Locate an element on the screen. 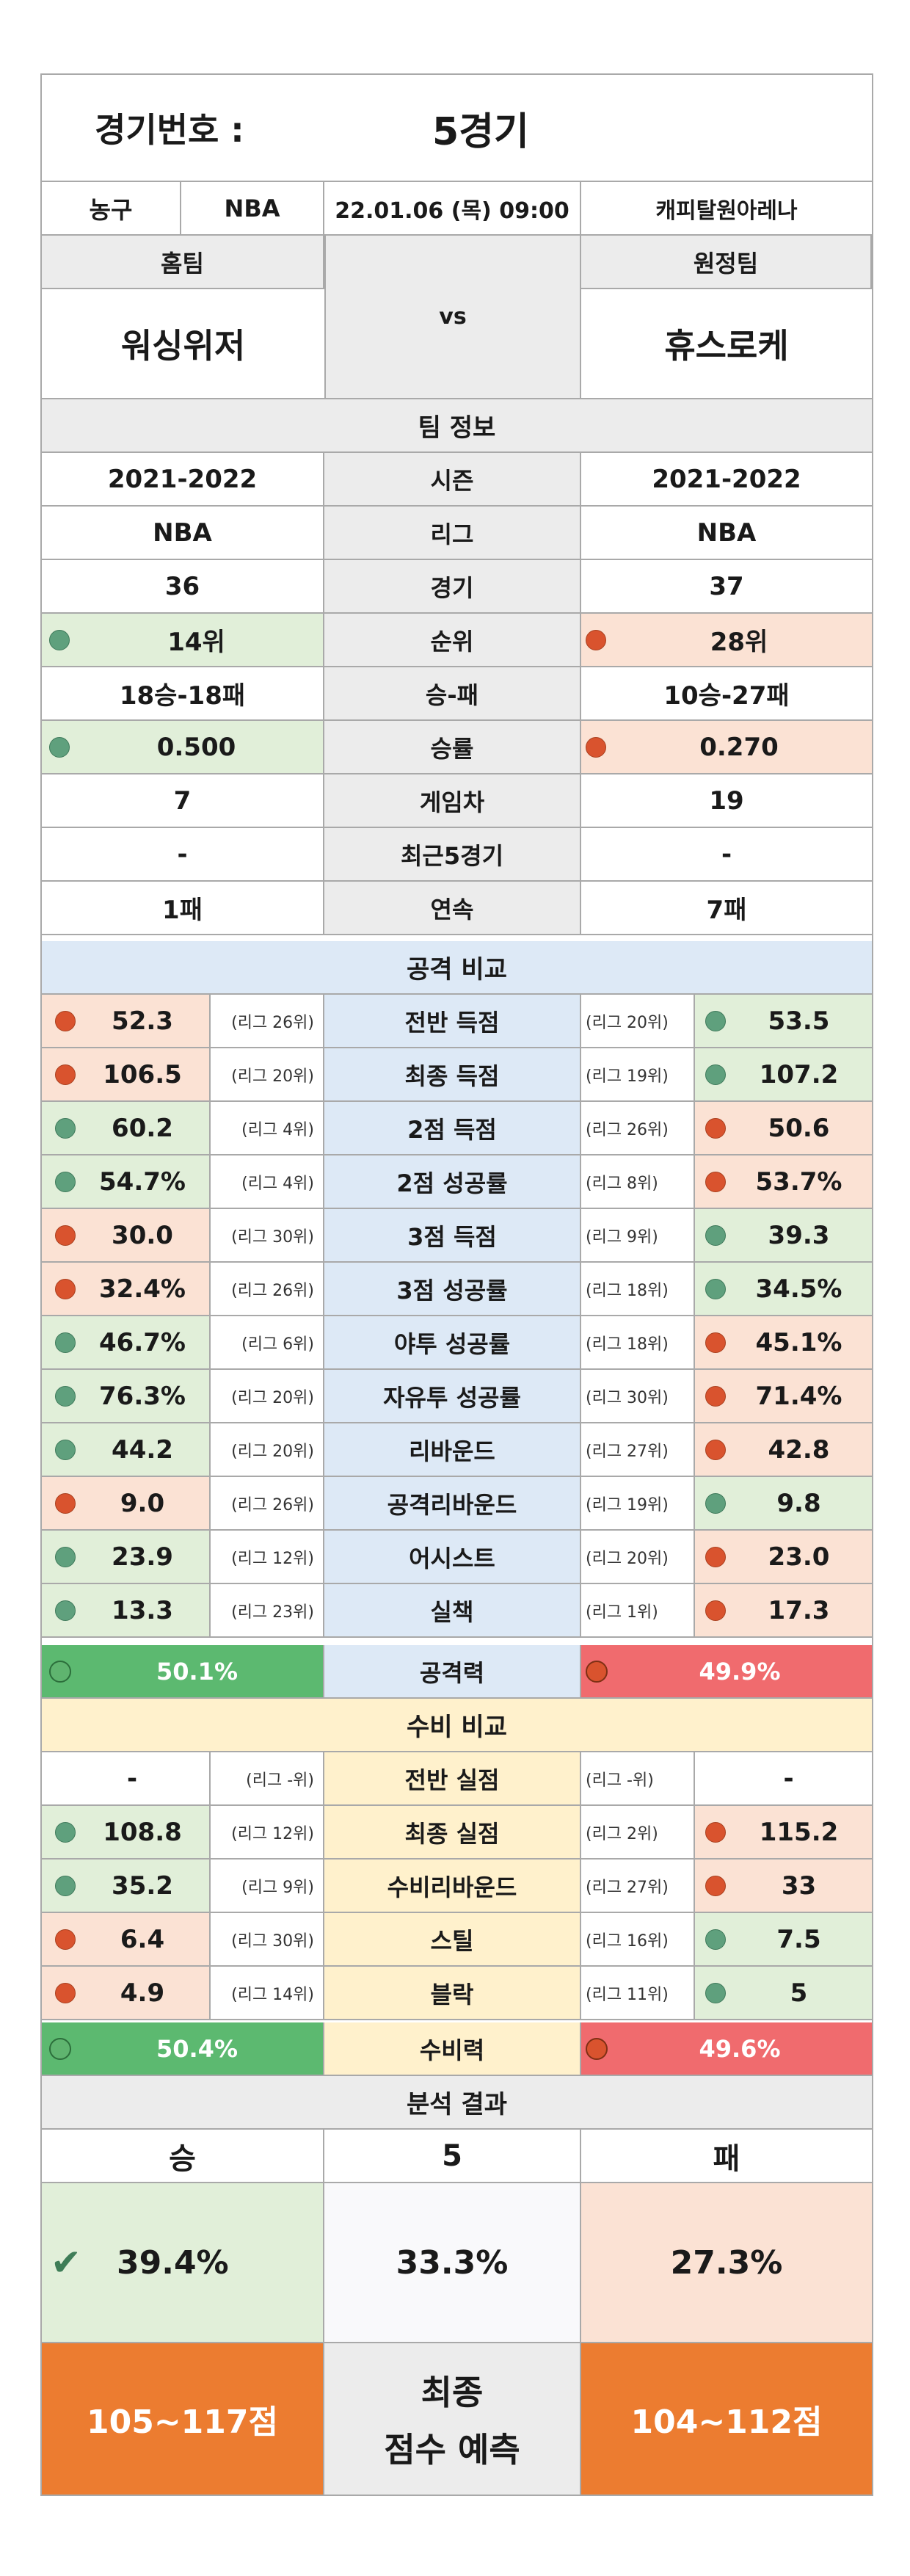 The width and height of the screenshot is (910, 2576). attack-away-value-cell: 23.0 is located at coordinates (783, 1557).